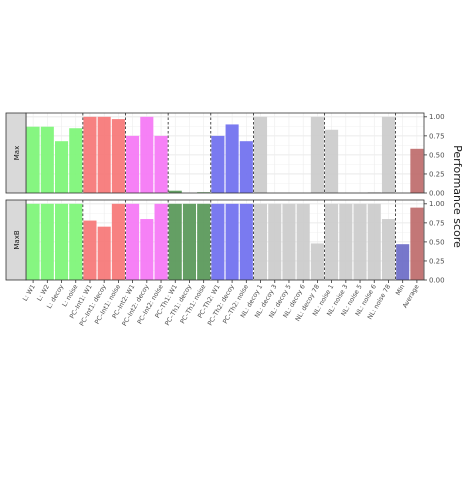  Describe the element at coordinates (401, 290) in the screenshot. I see `x-tick-label: Min` at that location.